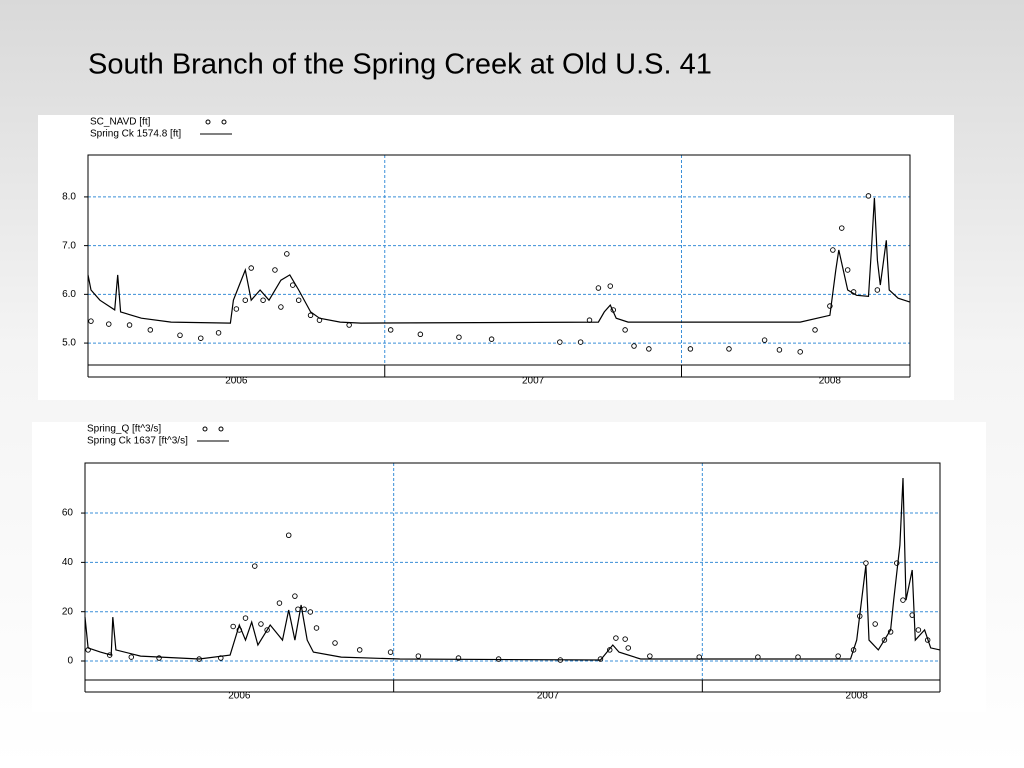 Image resolution: width=1024 pixels, height=768 pixels. I want to click on y-tick-label: 0, so click(70, 661).